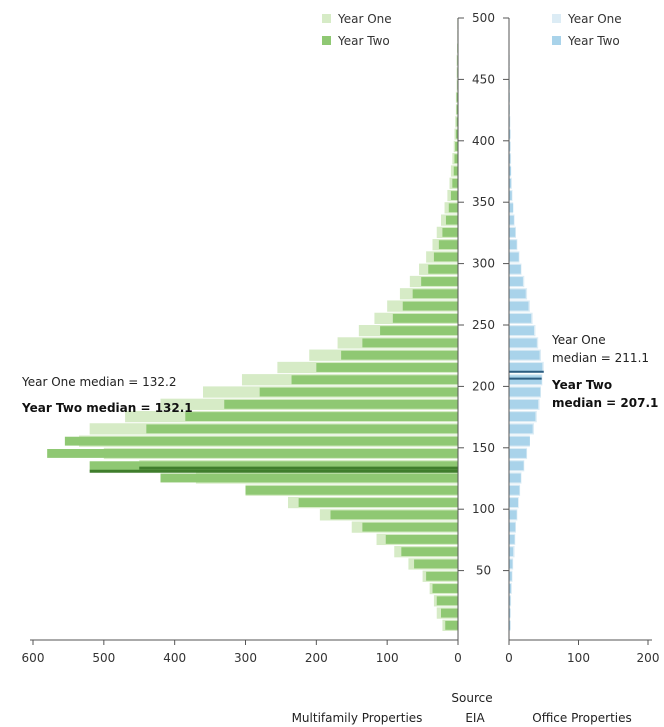 The width and height of the screenshot is (664, 727). Describe the element at coordinates (475, 718) in the screenshot. I see `source-value: EIA` at that location.